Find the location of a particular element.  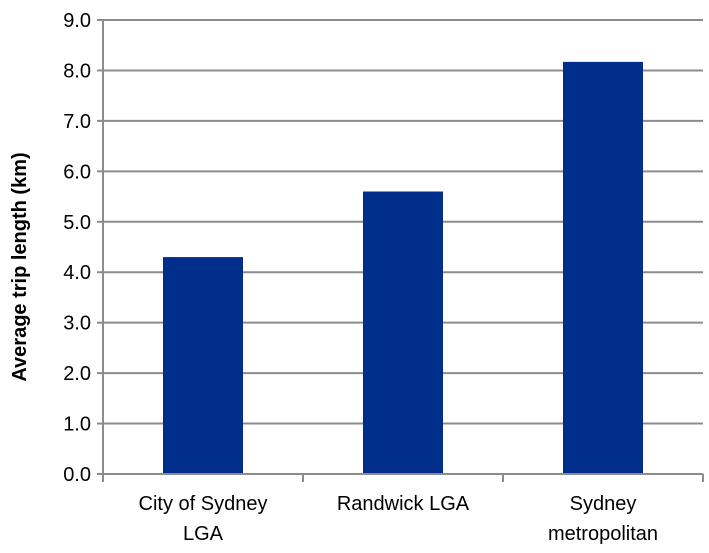

x-category-label: Randwick LGA is located at coordinates (403, 504).